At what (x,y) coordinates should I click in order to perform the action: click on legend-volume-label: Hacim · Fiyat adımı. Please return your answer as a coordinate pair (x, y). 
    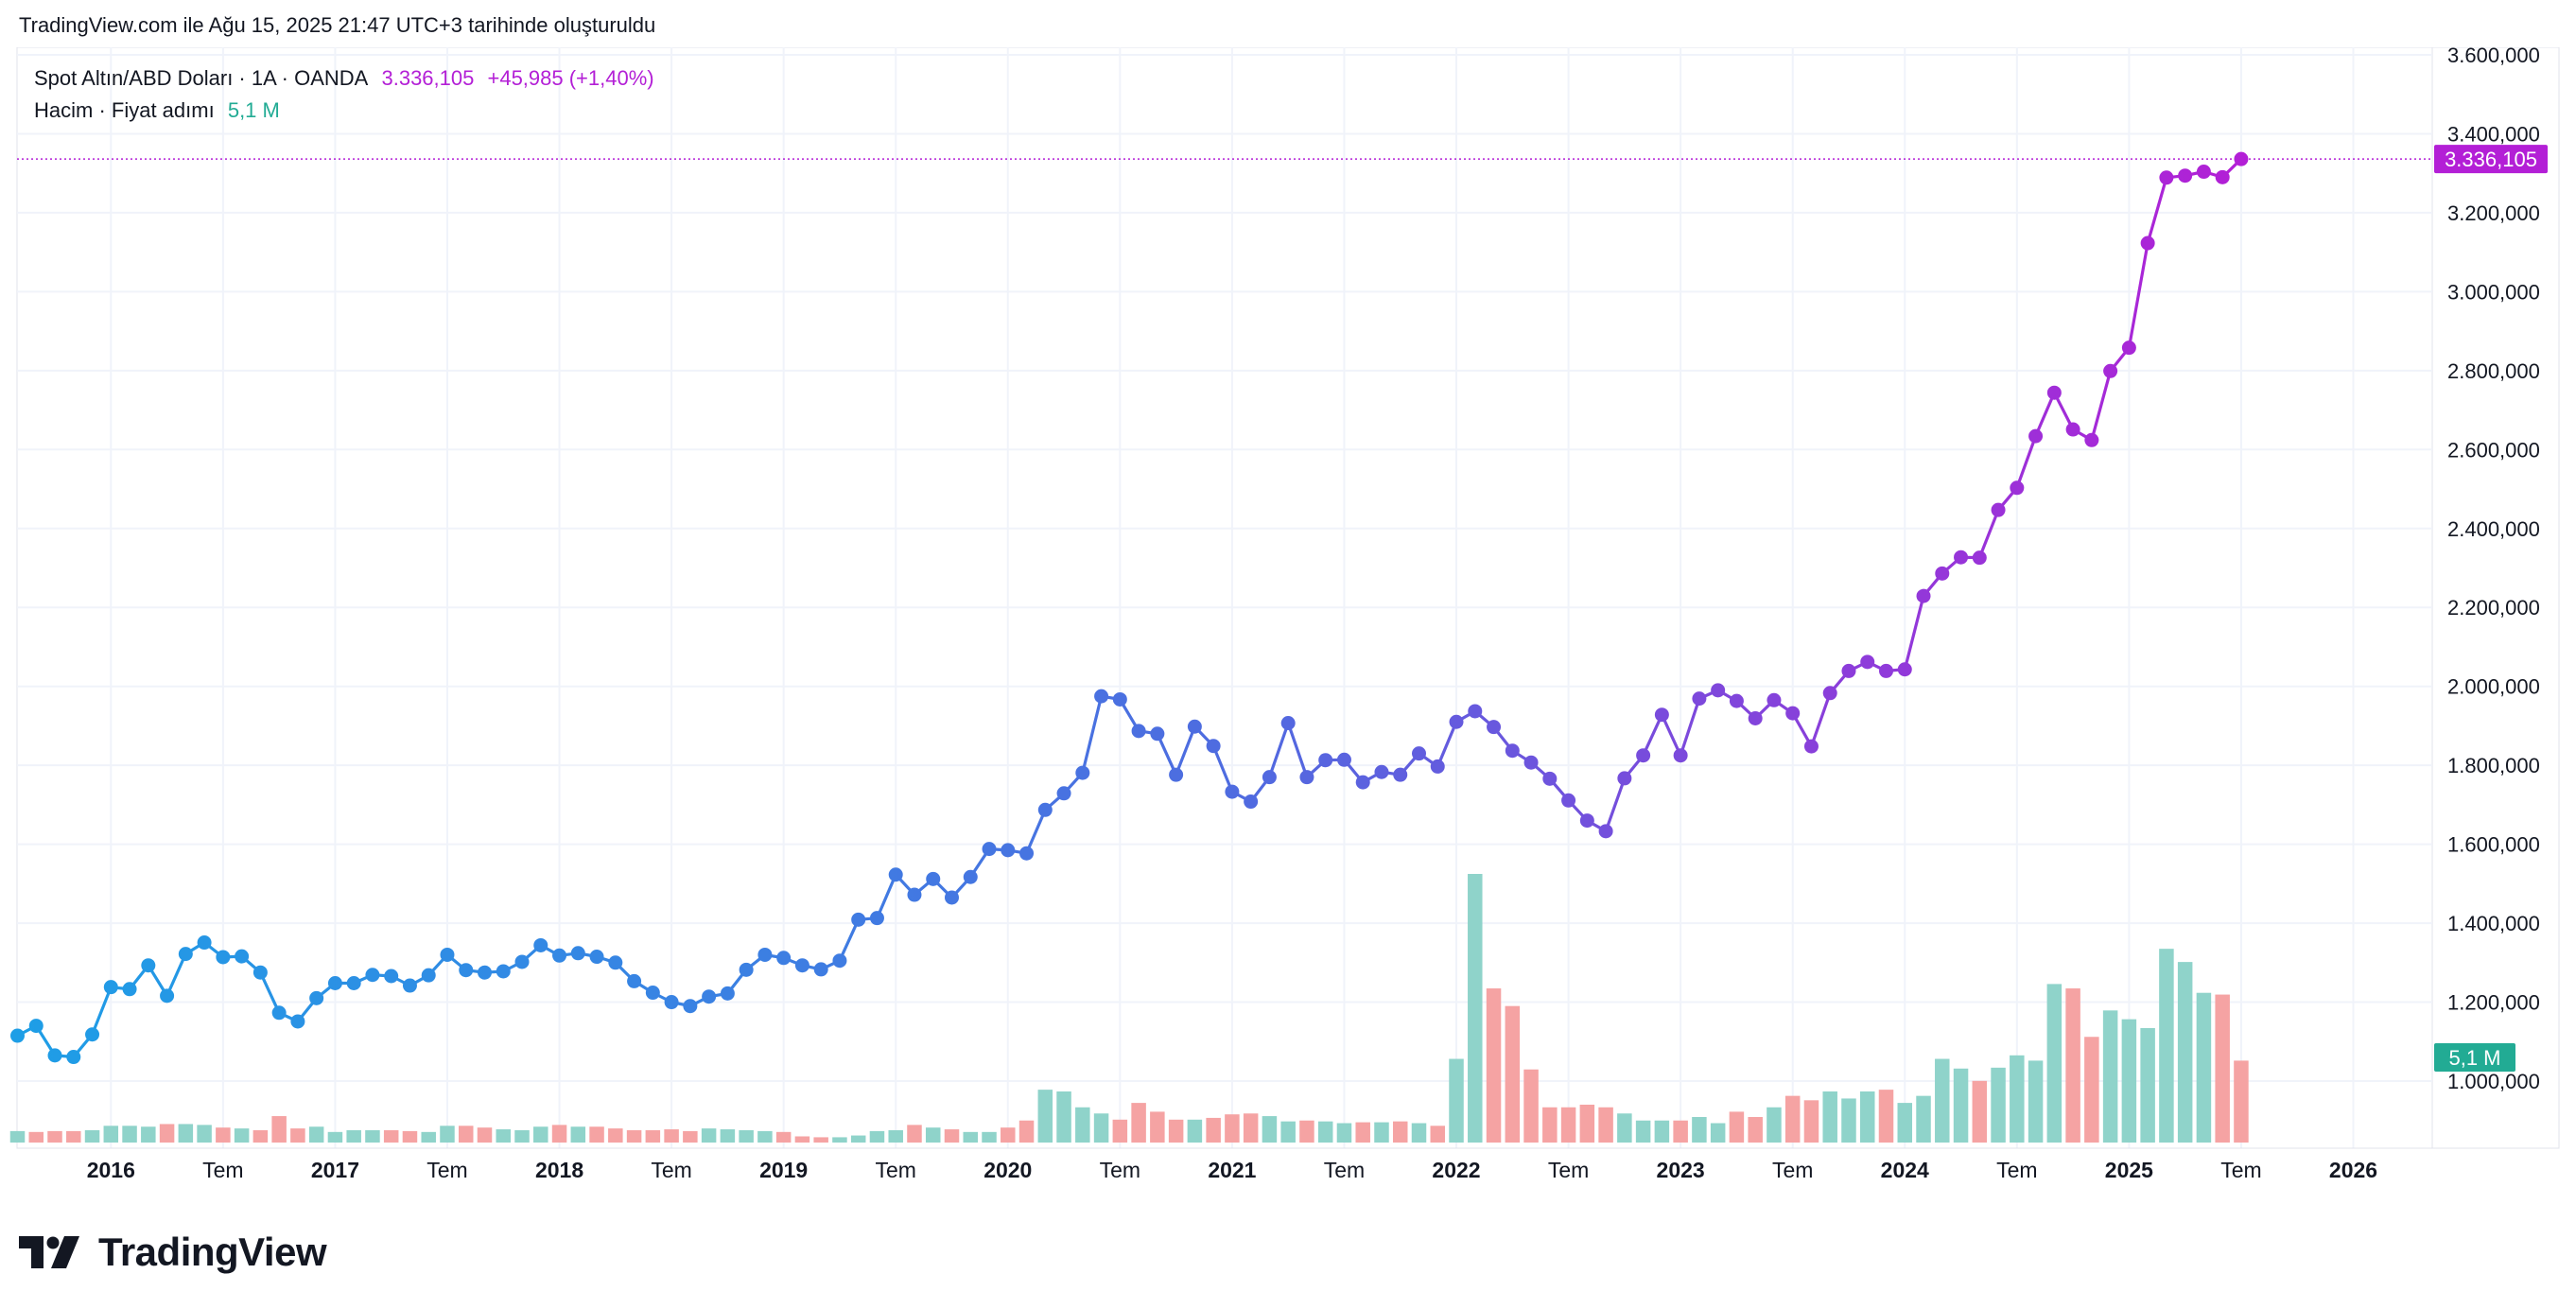
    Looking at the image, I should click on (124, 110).